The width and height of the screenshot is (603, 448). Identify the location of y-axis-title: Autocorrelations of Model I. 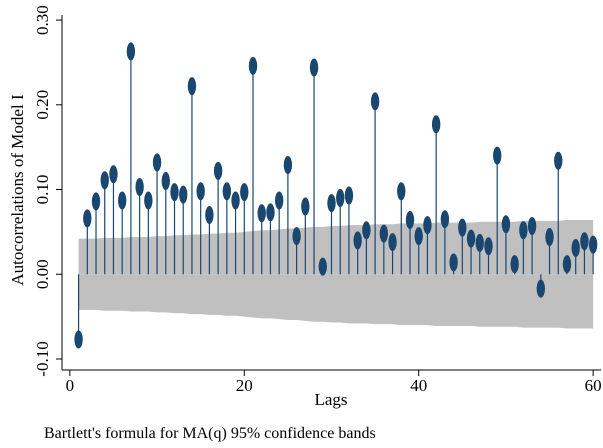
(17, 190).